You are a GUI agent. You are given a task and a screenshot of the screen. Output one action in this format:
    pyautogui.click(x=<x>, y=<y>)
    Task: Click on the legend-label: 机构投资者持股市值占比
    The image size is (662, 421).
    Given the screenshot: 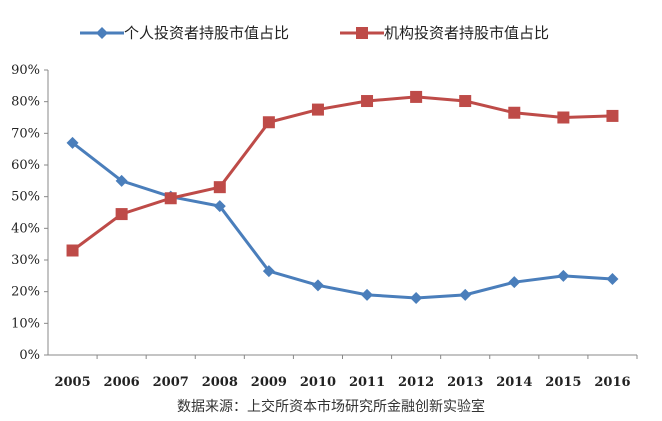 What is the action you would take?
    pyautogui.click(x=467, y=33)
    